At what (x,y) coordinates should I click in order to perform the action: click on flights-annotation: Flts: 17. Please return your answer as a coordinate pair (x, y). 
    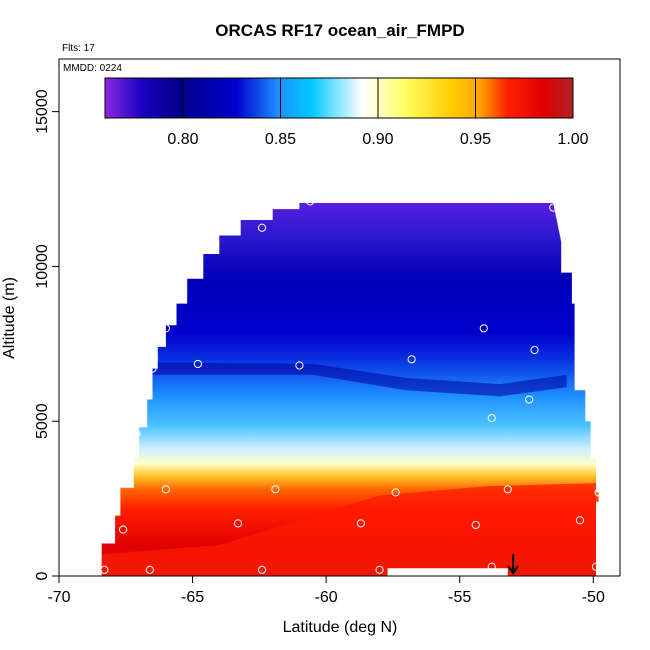
    Looking at the image, I should click on (78, 48).